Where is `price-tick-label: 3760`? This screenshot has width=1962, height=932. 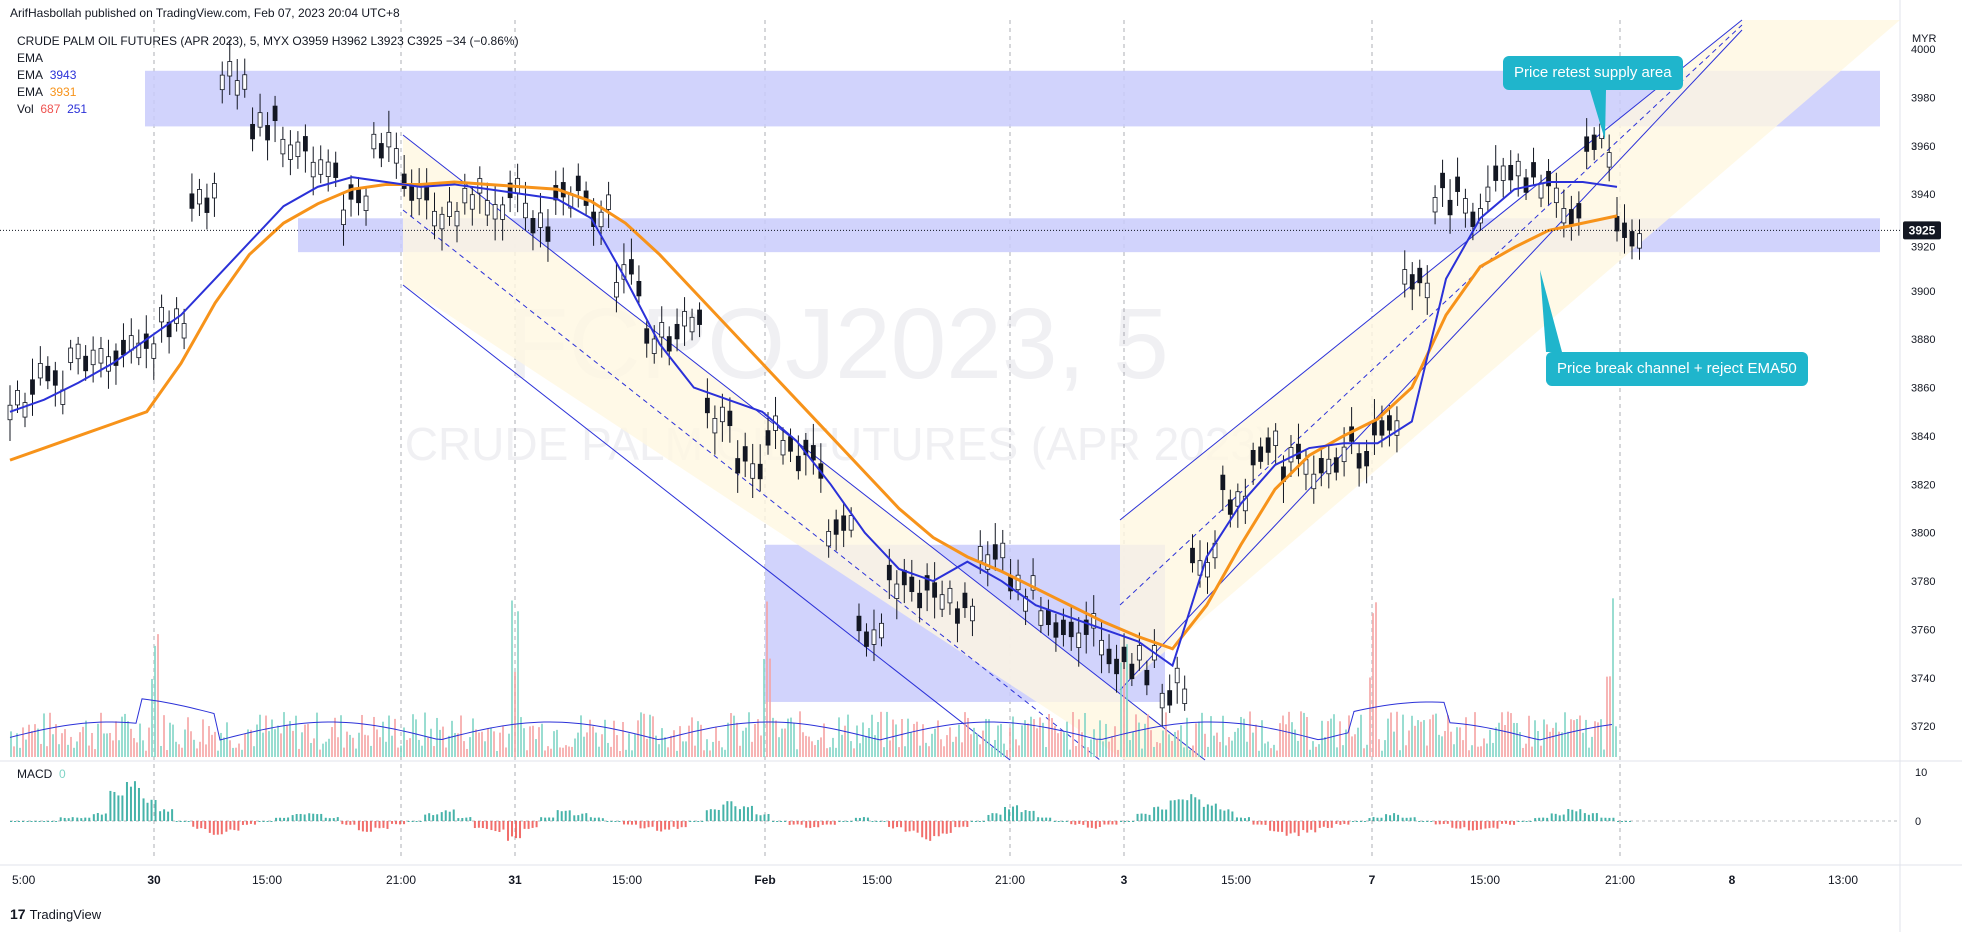 price-tick-label: 3760 is located at coordinates (1923, 630).